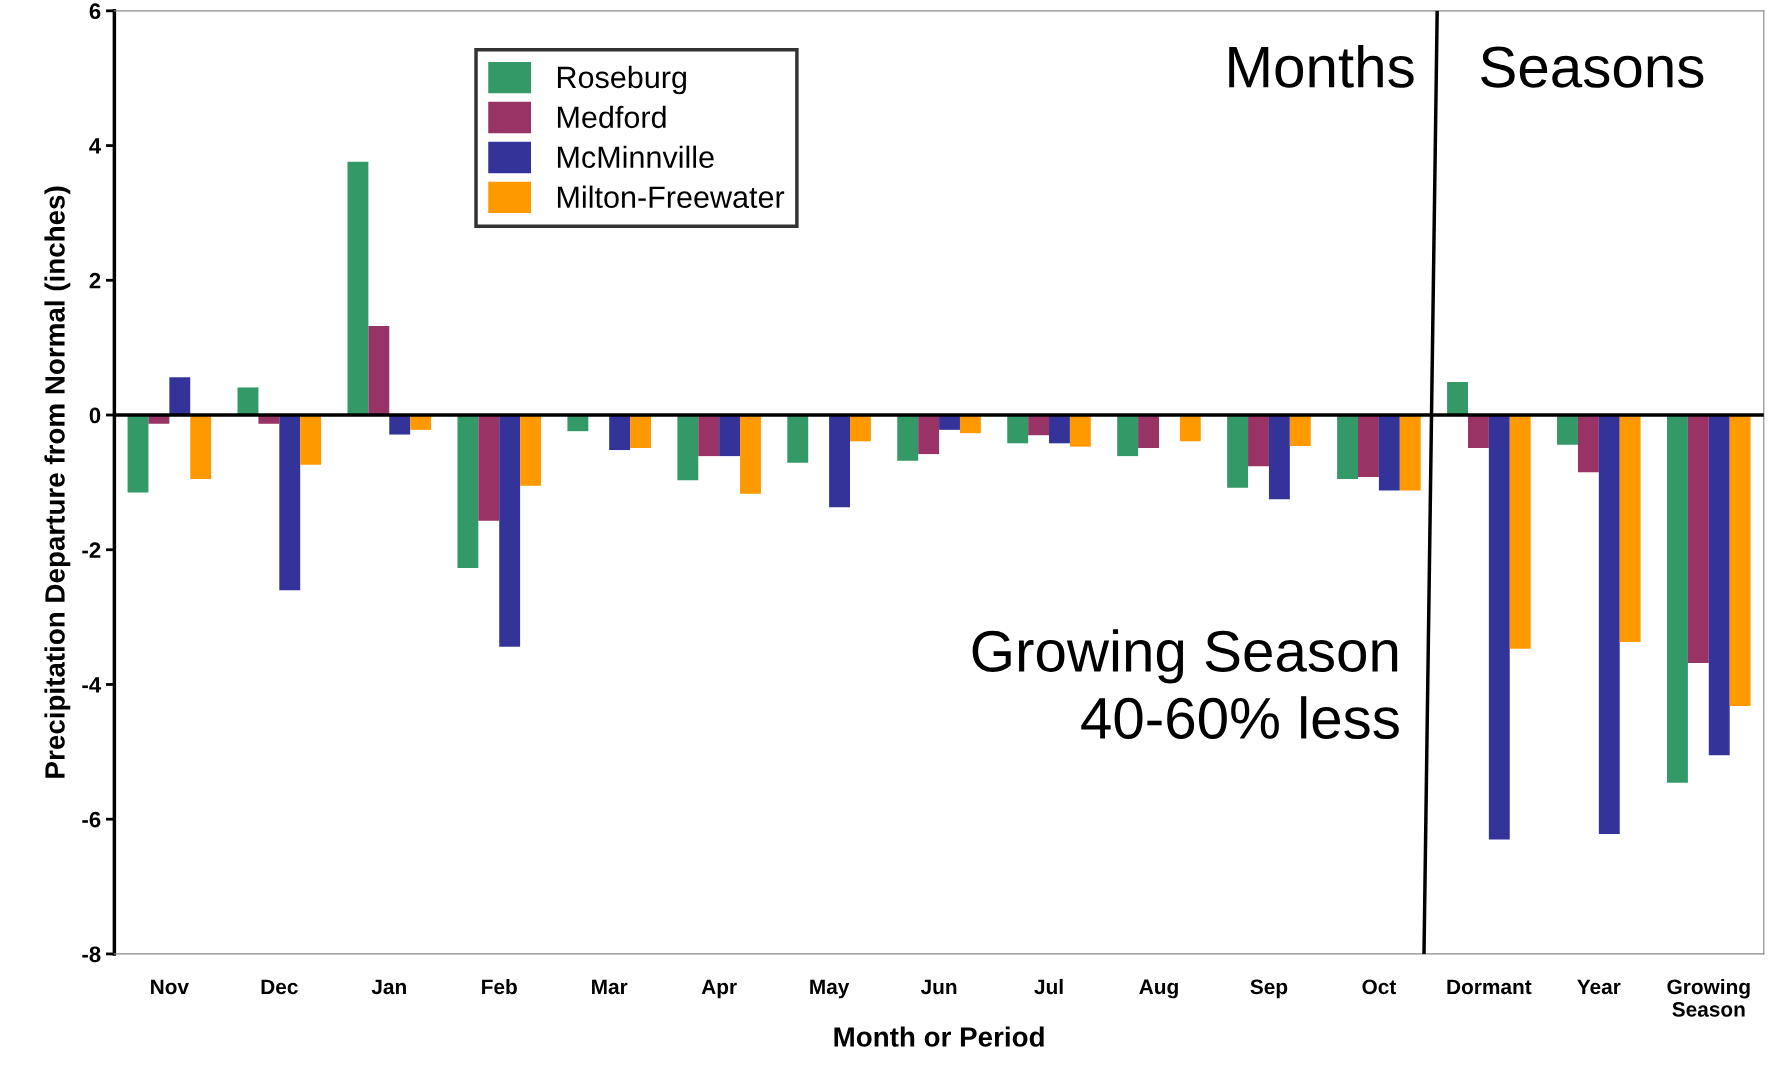  Describe the element at coordinates (91, 954) in the screenshot. I see `y-tick-label: -8` at that location.